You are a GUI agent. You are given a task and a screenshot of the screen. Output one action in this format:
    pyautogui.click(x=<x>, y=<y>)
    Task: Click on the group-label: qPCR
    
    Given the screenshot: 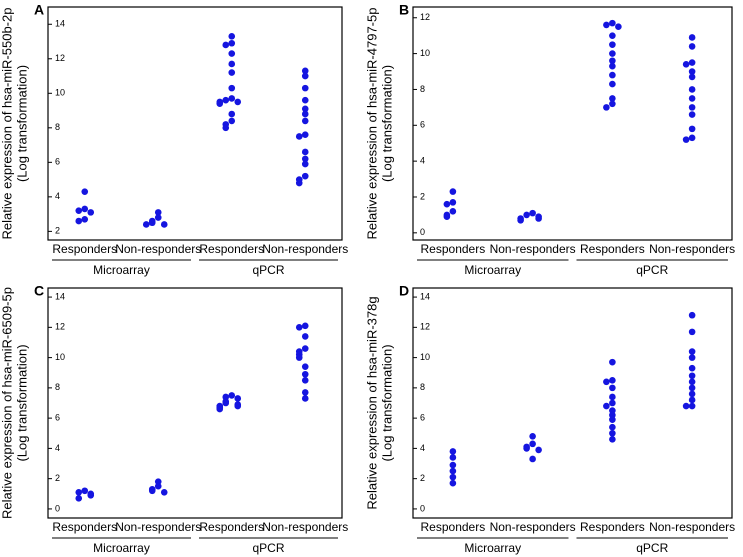 What is the action you would take?
    pyautogui.click(x=652, y=270)
    